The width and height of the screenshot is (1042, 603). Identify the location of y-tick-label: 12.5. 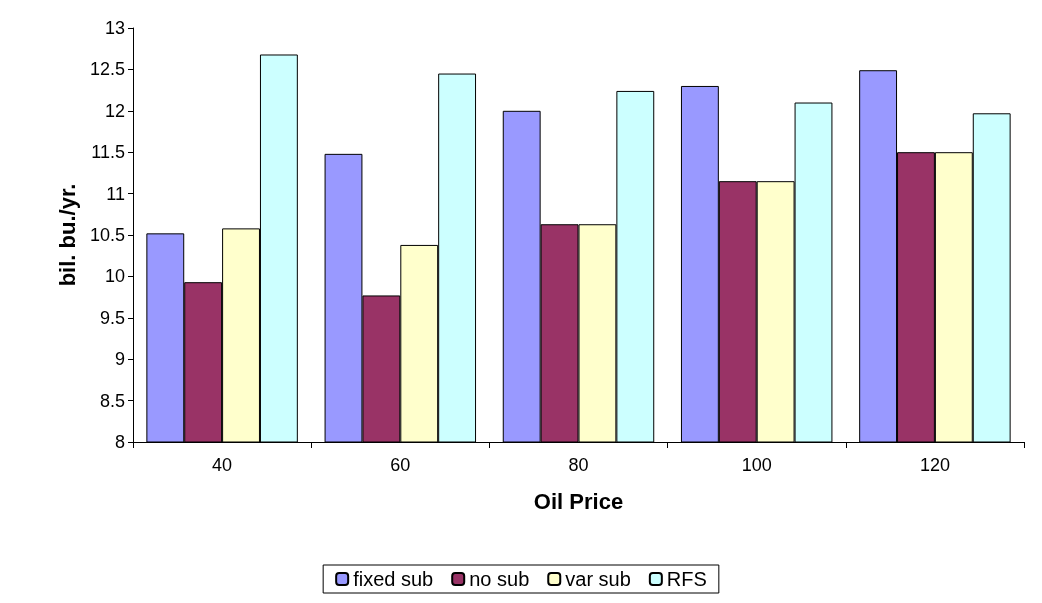
(107, 69).